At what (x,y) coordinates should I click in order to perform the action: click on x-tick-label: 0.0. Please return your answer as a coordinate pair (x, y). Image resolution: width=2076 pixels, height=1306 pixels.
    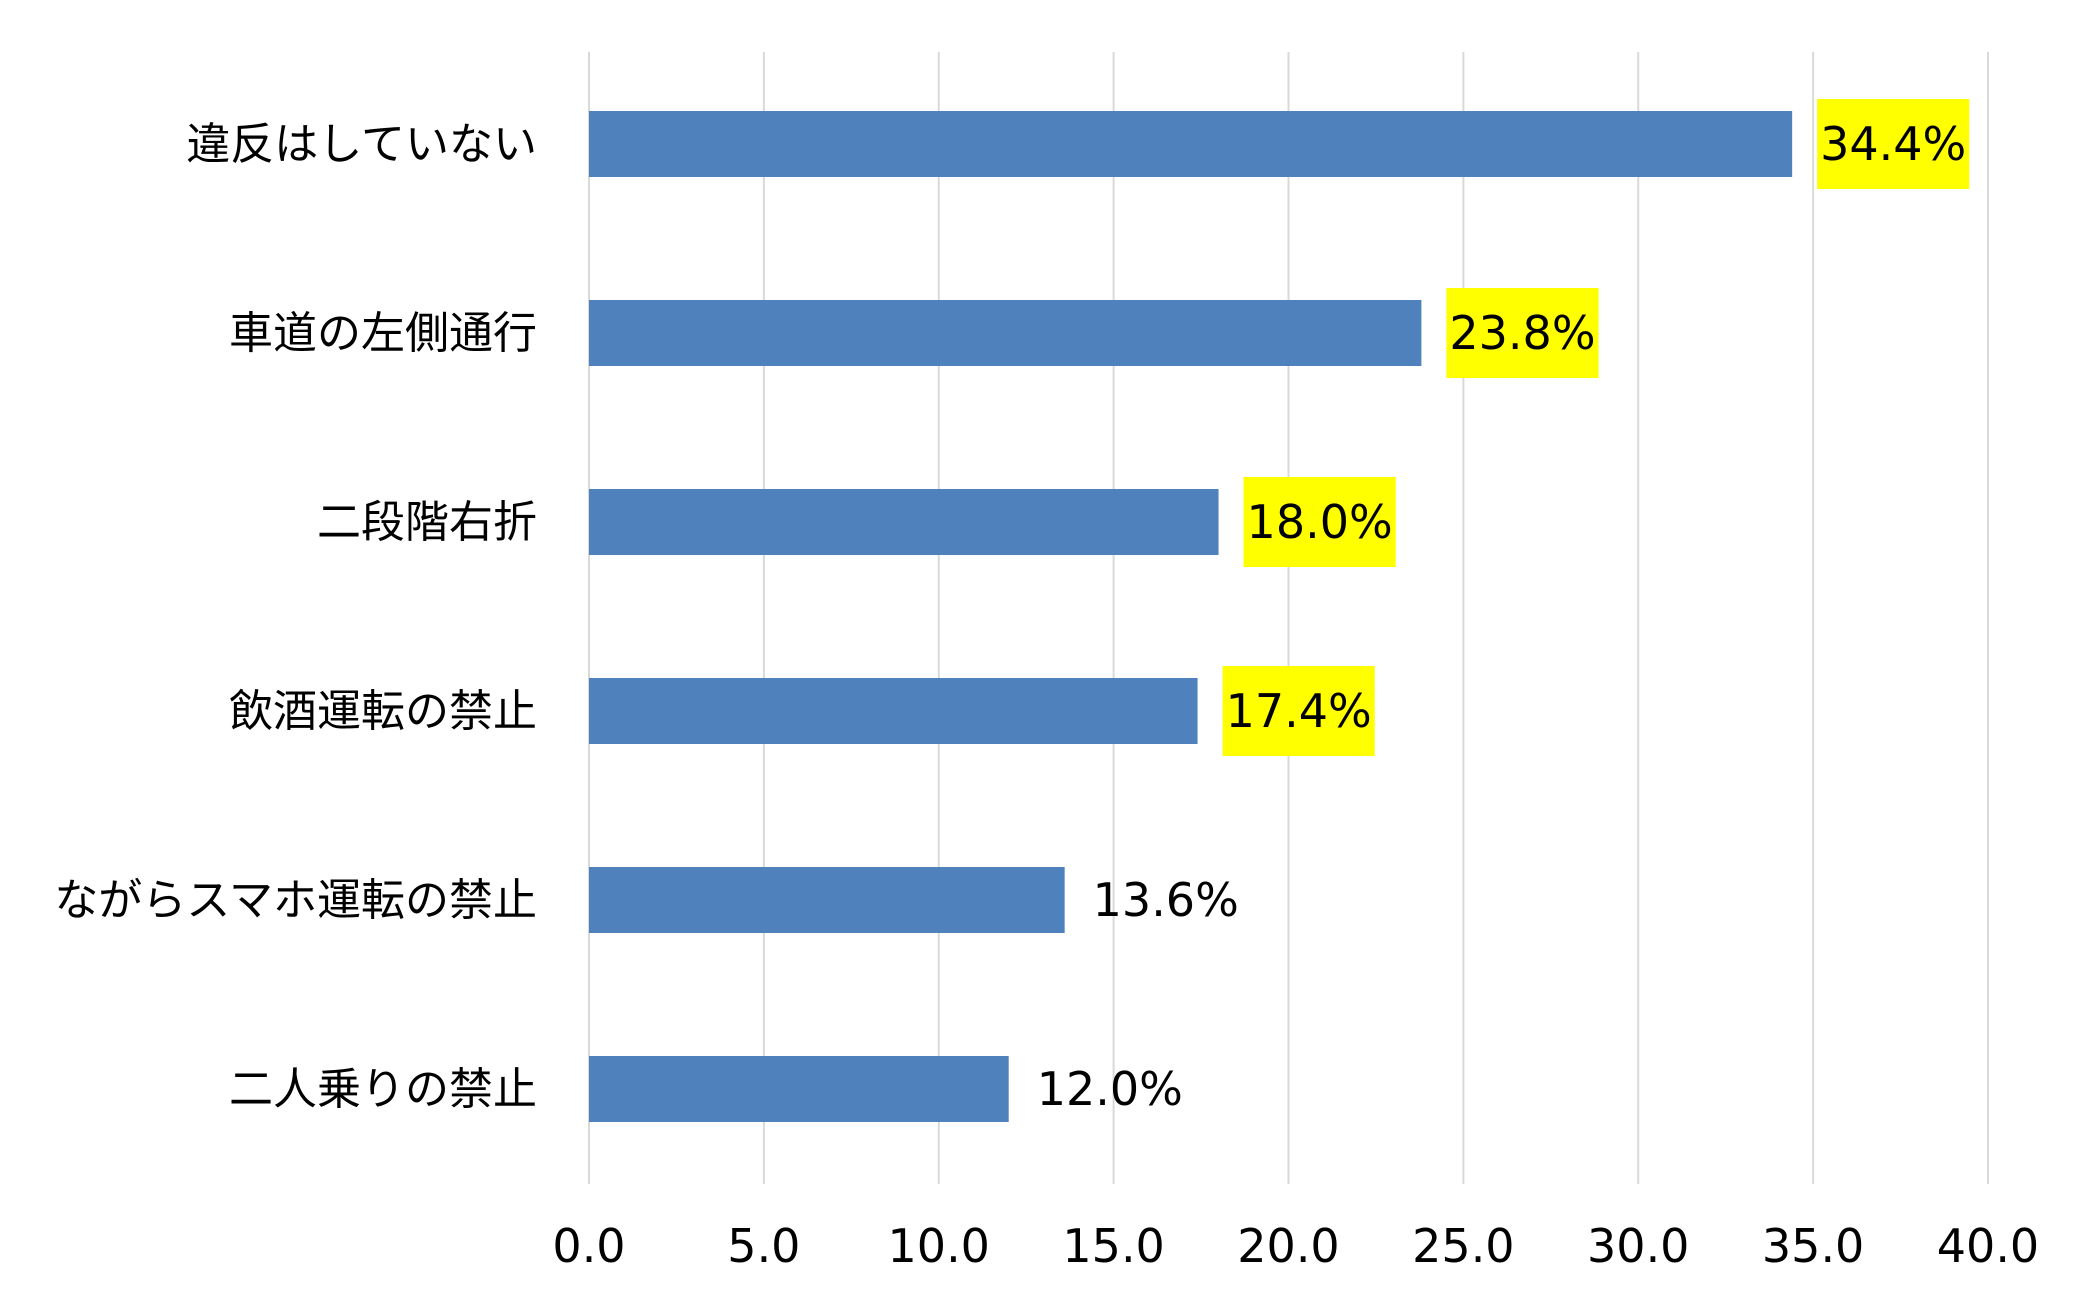
    Looking at the image, I should click on (588, 1246).